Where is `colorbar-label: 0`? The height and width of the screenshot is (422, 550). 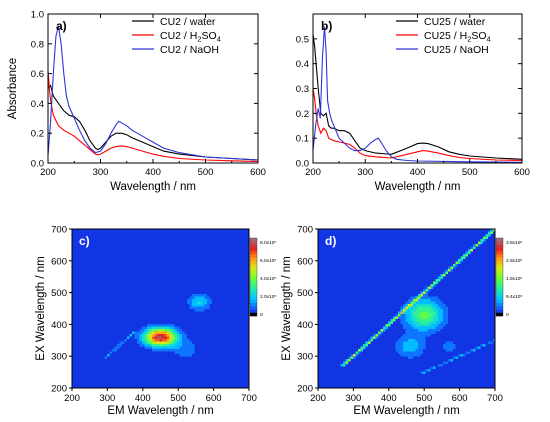
colorbar-label: 0 is located at coordinates (261, 315).